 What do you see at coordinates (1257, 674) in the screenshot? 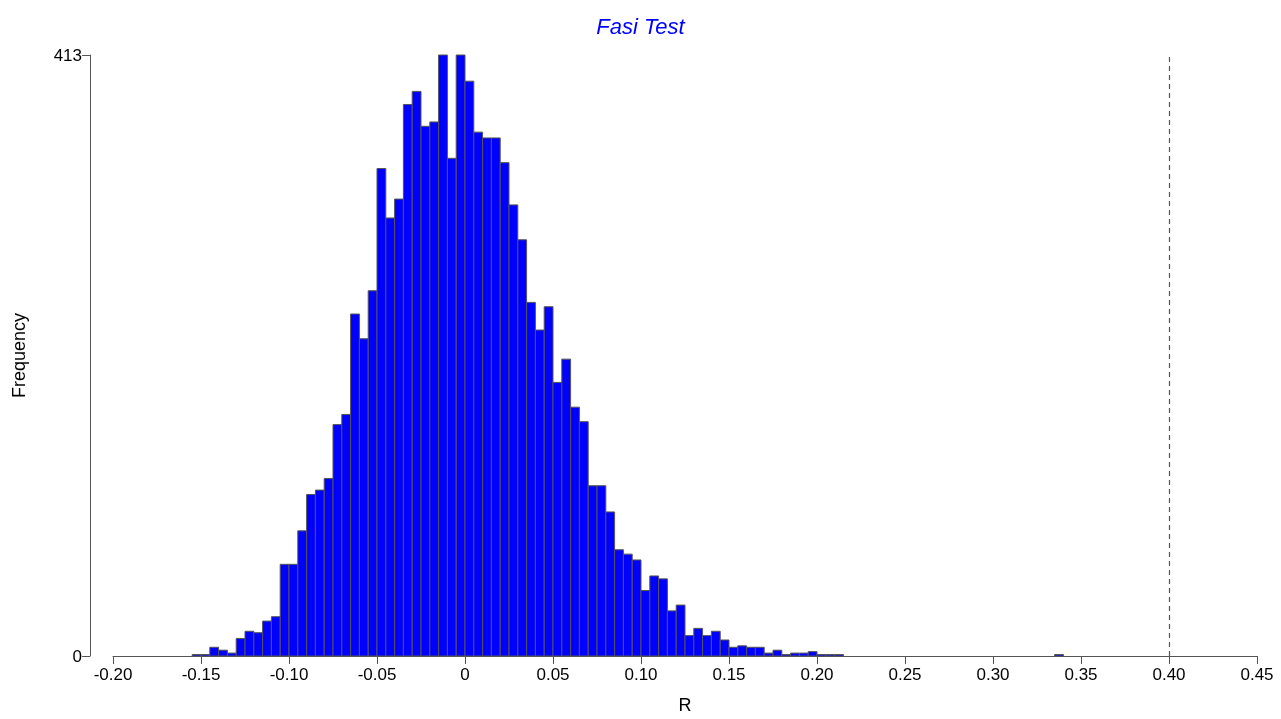
I see `x-tick-label: 0.45` at bounding box center [1257, 674].